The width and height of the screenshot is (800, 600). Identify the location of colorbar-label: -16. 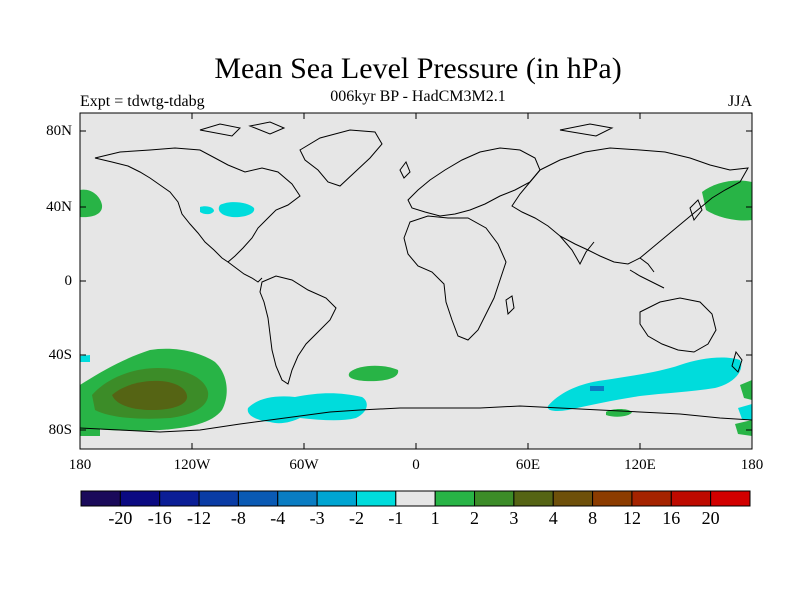
(159, 518).